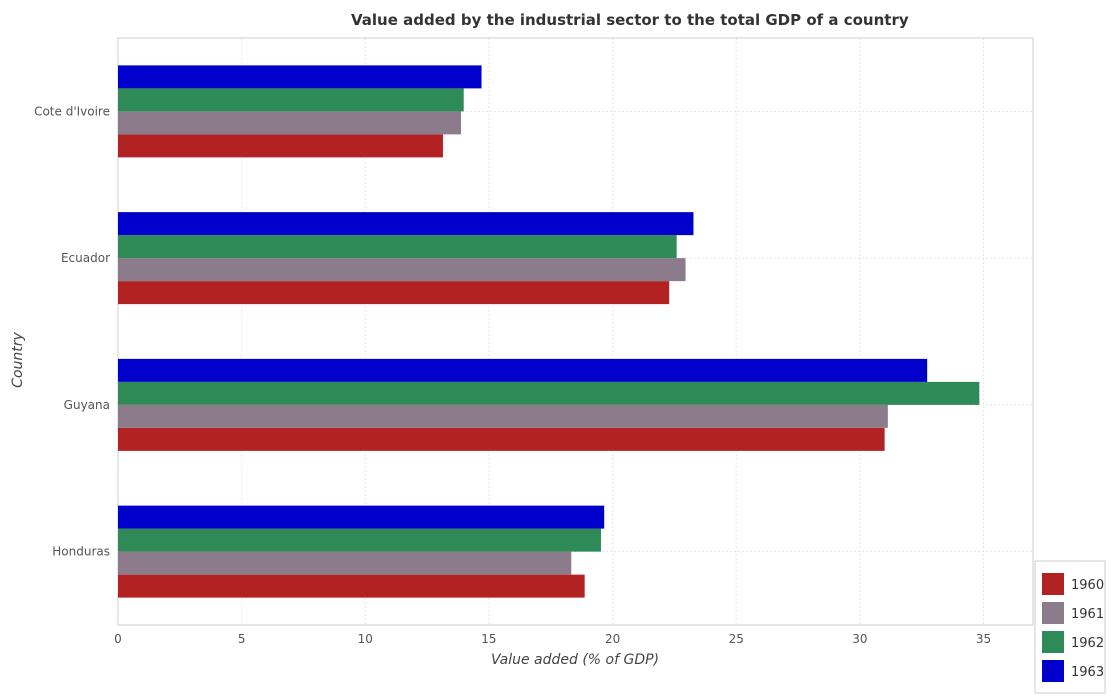  What do you see at coordinates (736, 639) in the screenshot?
I see `x-tick-label: 25` at bounding box center [736, 639].